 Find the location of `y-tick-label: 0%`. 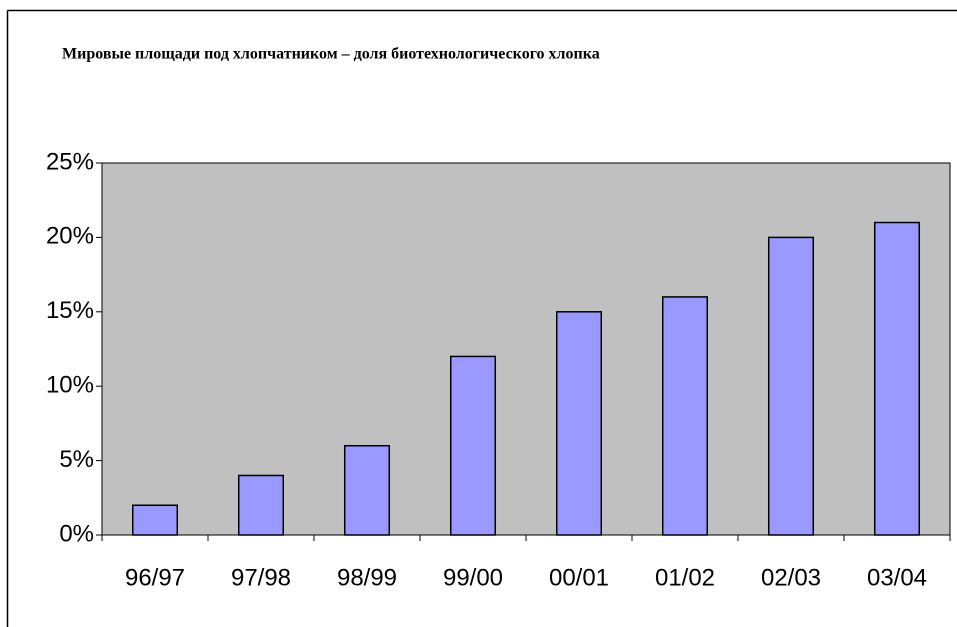

y-tick-label: 0% is located at coordinates (76, 533).